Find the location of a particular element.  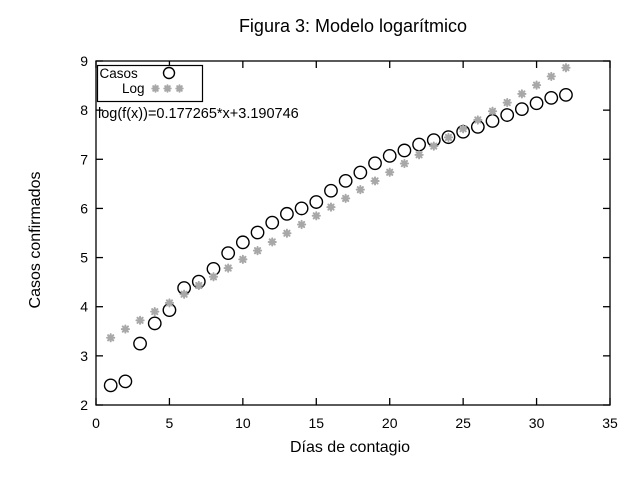

x-tick-label: 15 is located at coordinates (316, 423).